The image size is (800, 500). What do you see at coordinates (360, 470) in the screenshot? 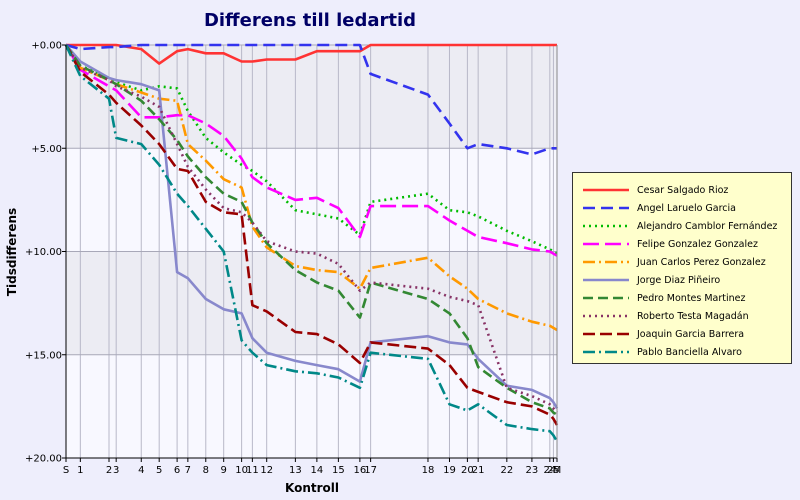
I see `x-tick-label: 16` at bounding box center [360, 470].